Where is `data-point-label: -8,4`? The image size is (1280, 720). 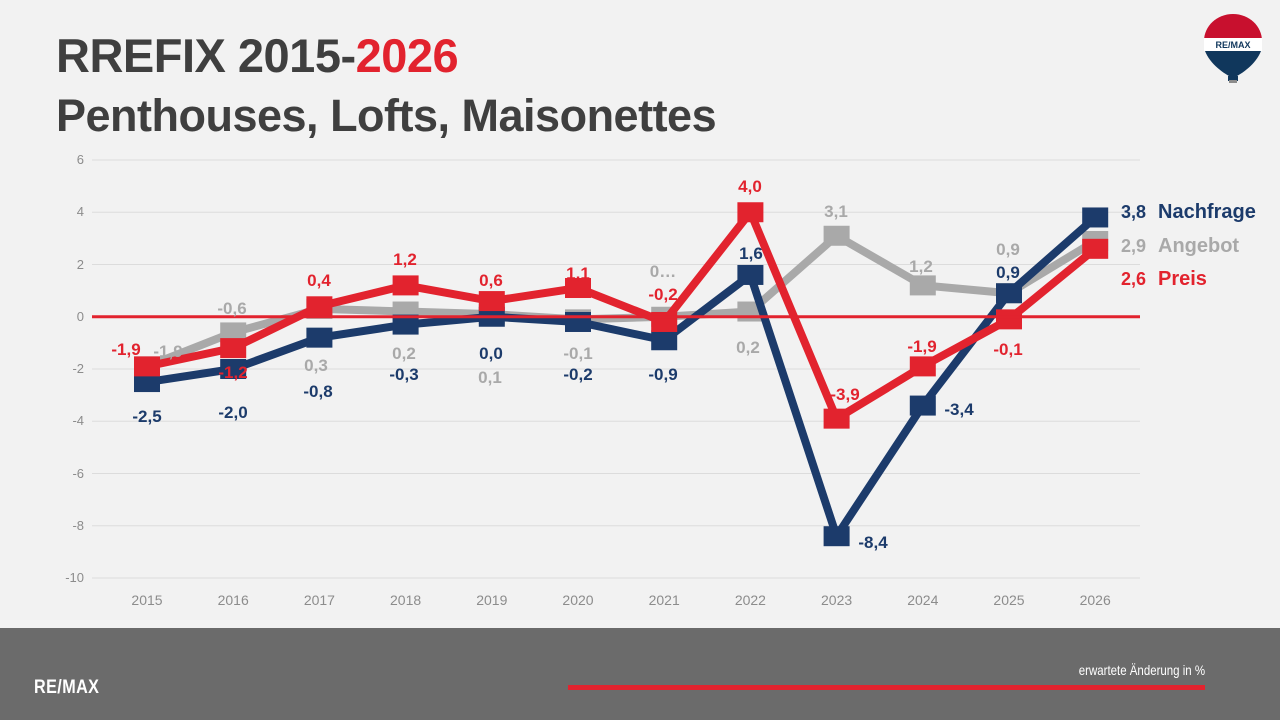
data-point-label: -8,4 is located at coordinates (873, 542).